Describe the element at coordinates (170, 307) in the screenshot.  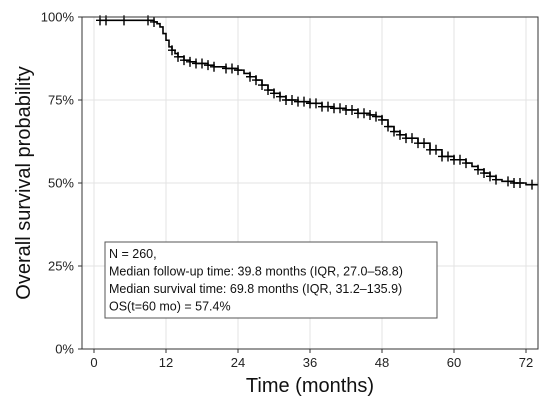
I see `annotation-line-os: OS(t=60 mo) = 57.4%` at that location.